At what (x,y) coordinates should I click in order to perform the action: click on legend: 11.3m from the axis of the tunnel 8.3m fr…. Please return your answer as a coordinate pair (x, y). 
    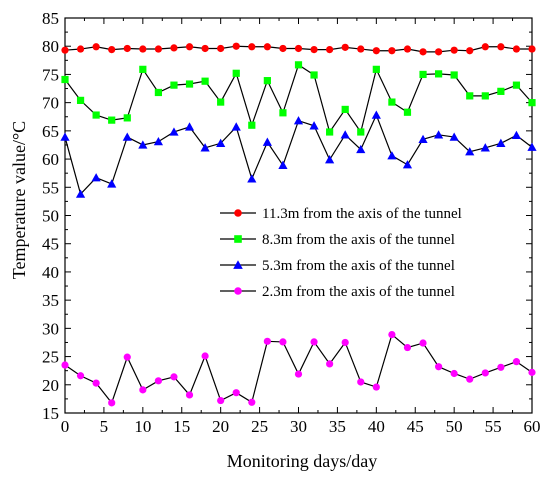
    Looking at the image, I should click on (341, 253).